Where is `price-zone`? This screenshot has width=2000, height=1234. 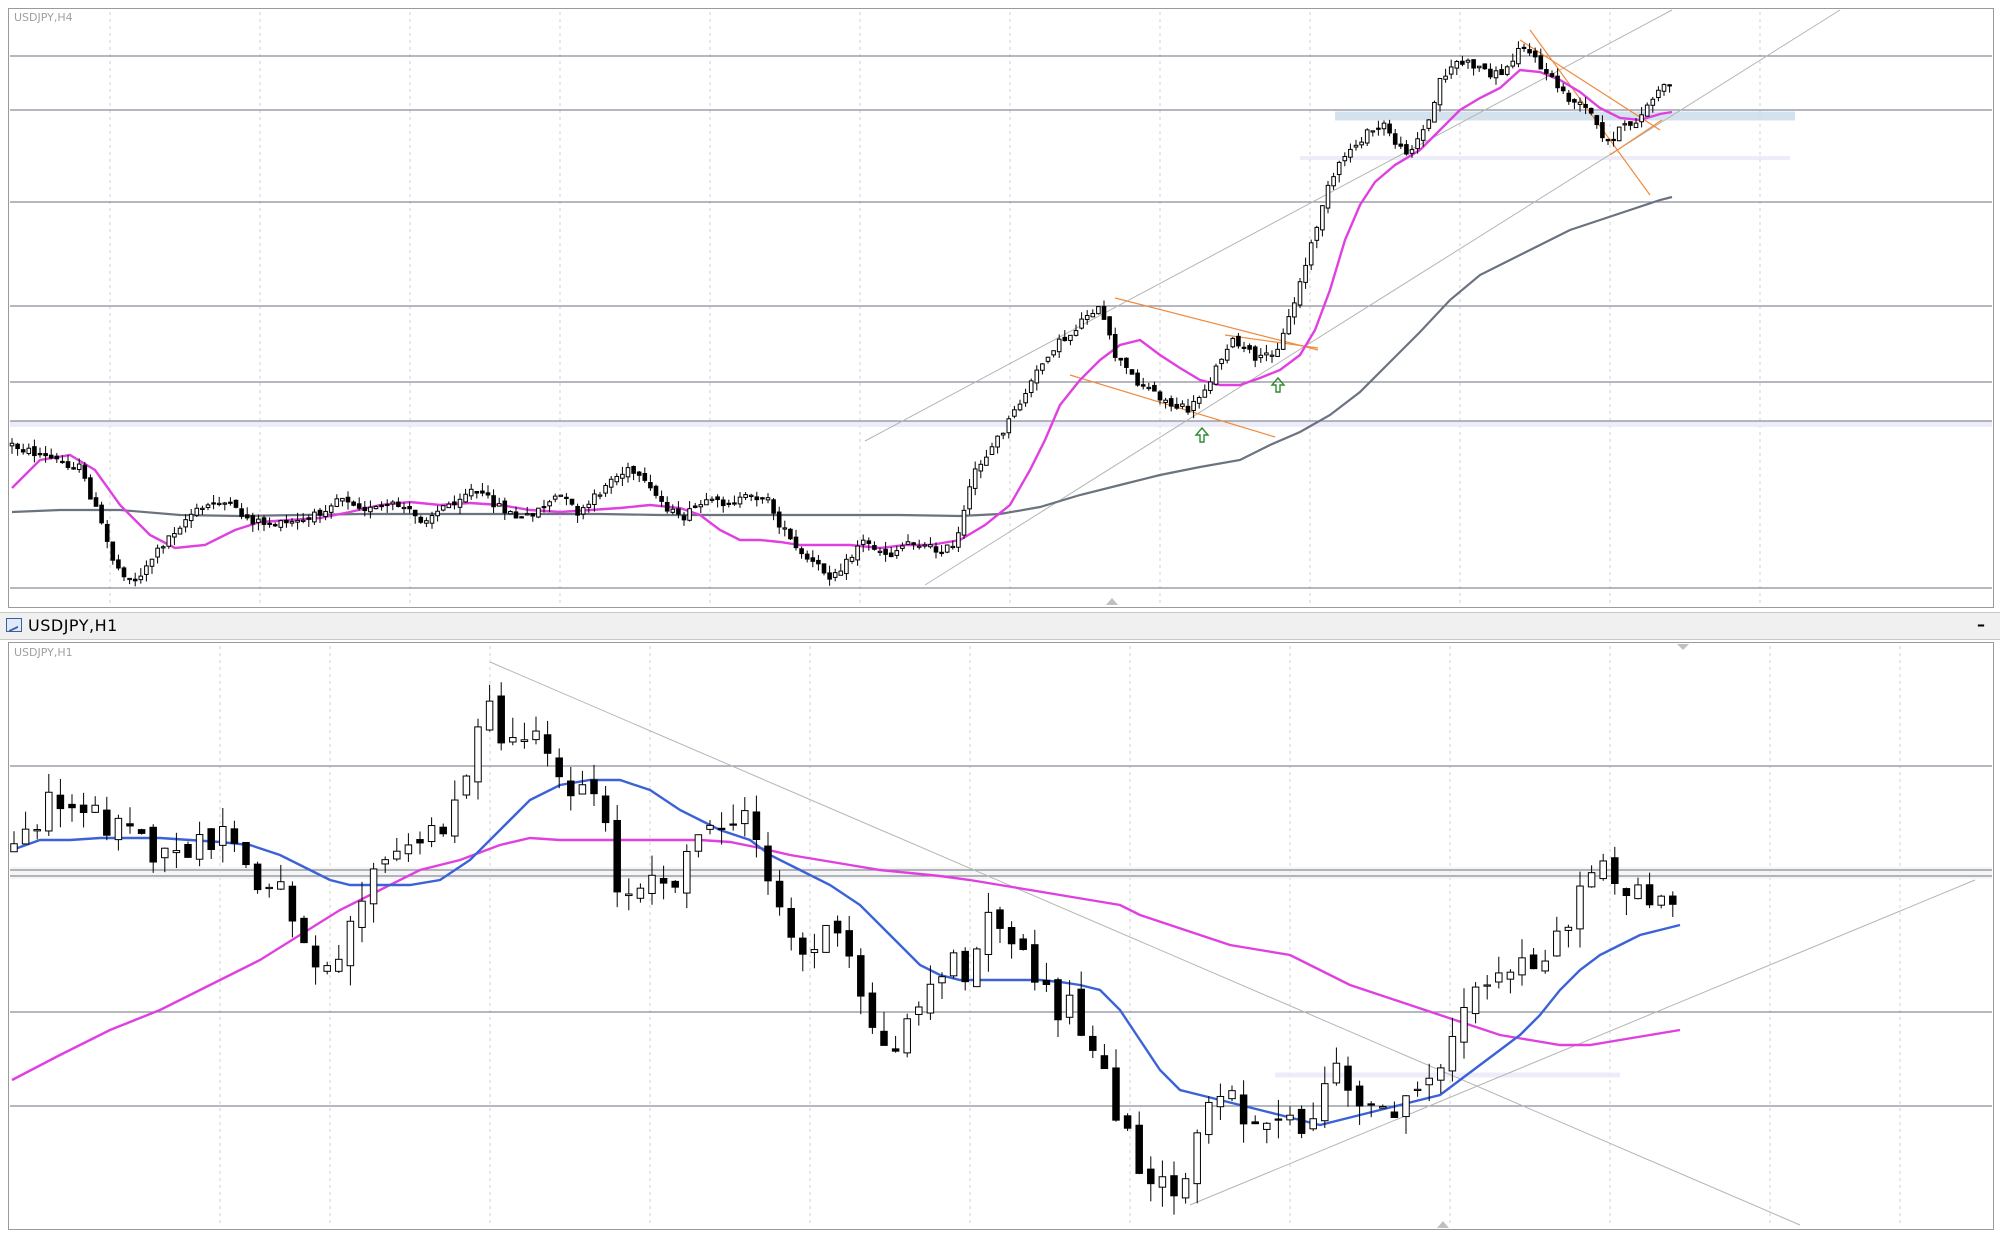
price-zone is located at coordinates (1001, 424).